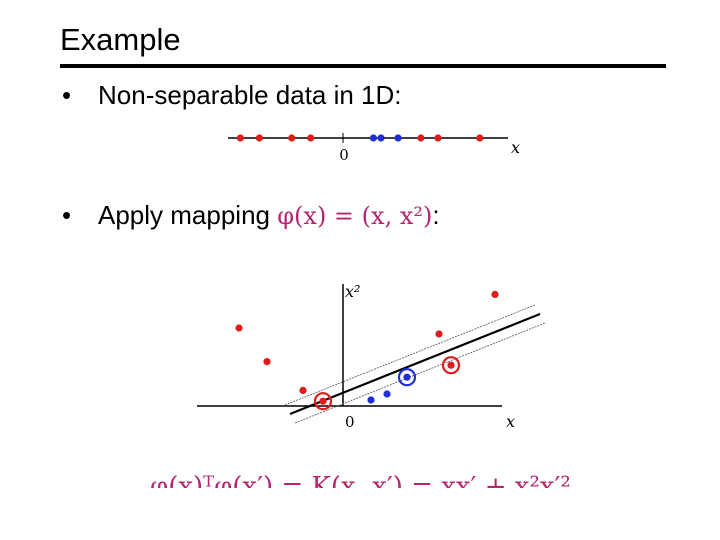 The image size is (720, 540). I want to click on margin-line-lower, so click(420, 373).